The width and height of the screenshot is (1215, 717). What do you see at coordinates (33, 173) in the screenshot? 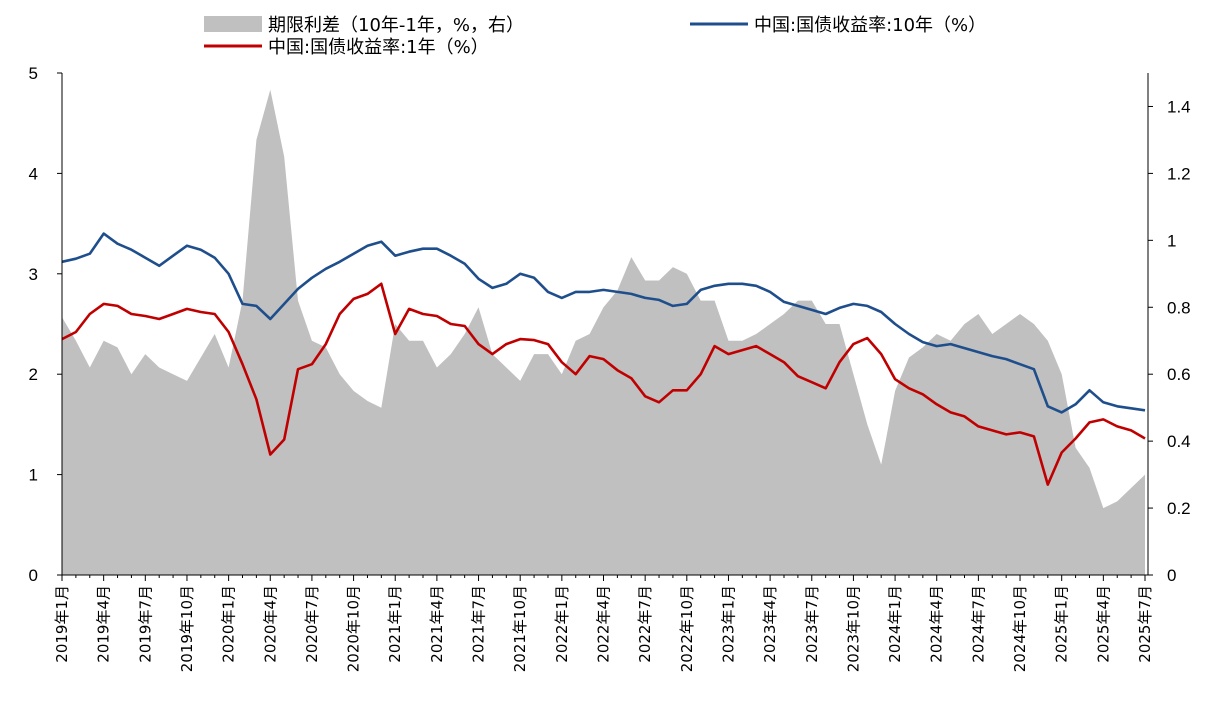
I see `y-left-tick-label: 4` at bounding box center [33, 173].